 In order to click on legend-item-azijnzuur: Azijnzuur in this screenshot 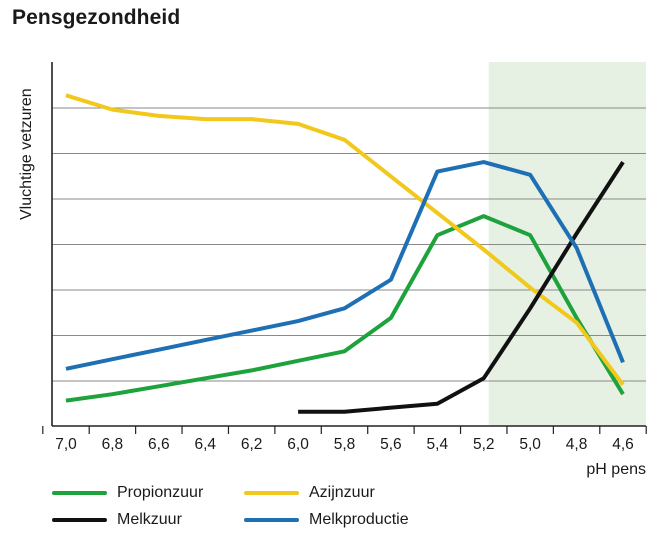, I will do `click(309, 493)`.